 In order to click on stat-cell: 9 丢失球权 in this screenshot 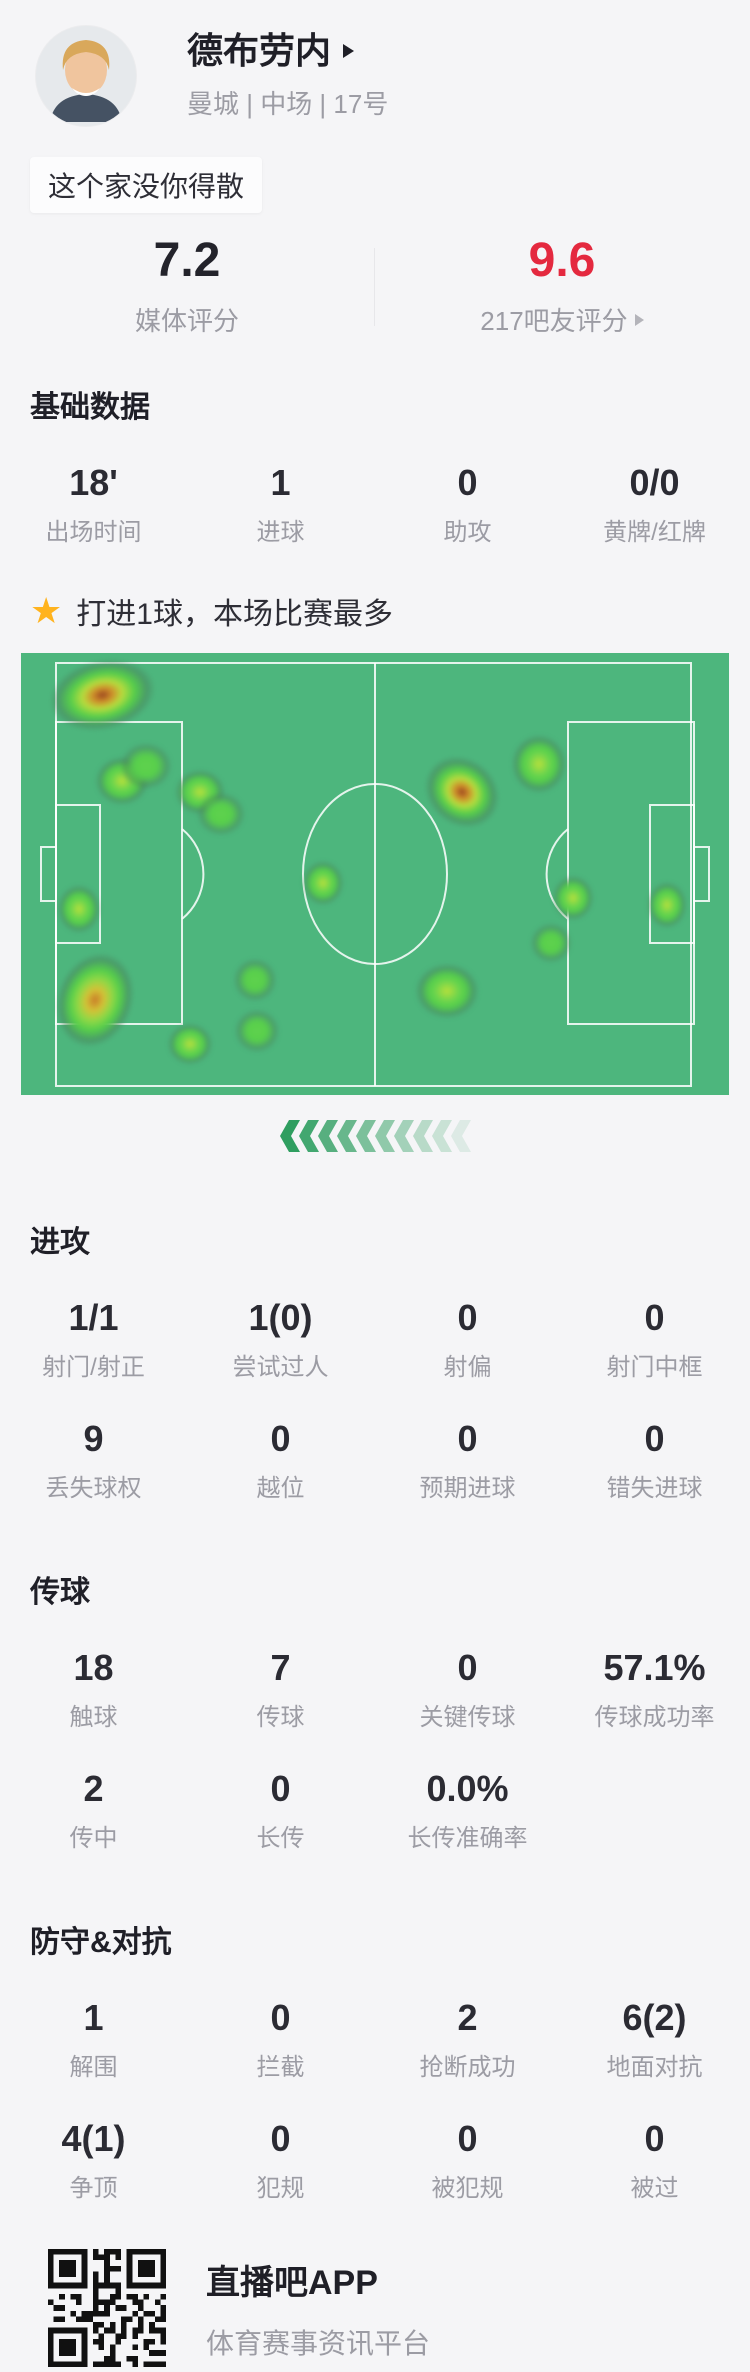, I will do `click(93, 1460)`.